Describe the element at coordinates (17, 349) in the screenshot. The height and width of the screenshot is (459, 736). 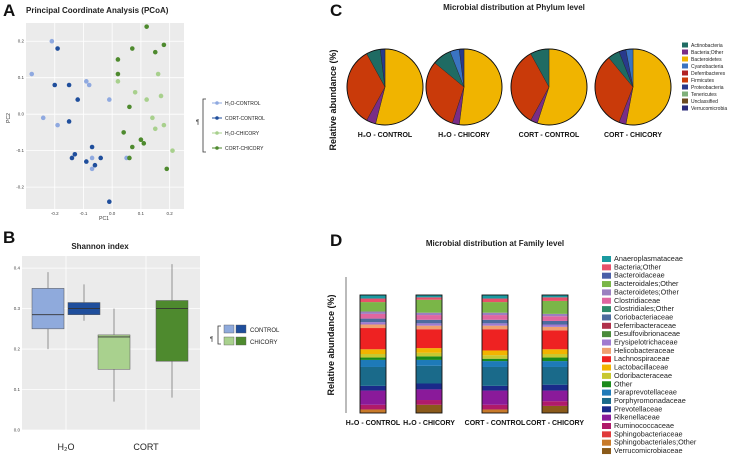
I see `shannon-tick-labels: 0.4 0.3 0.2 0.1 0.0` at that location.